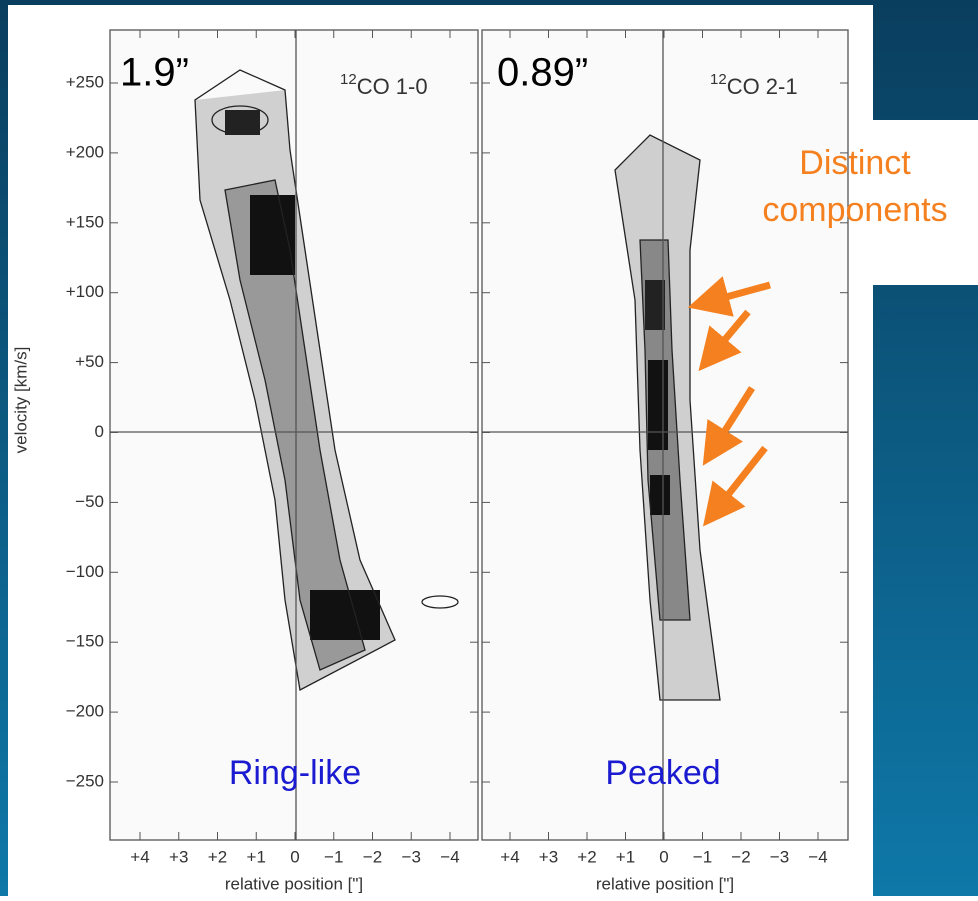 Image resolution: width=978 pixels, height=901 pixels. I want to click on transition: CO 2-1, so click(762, 86).